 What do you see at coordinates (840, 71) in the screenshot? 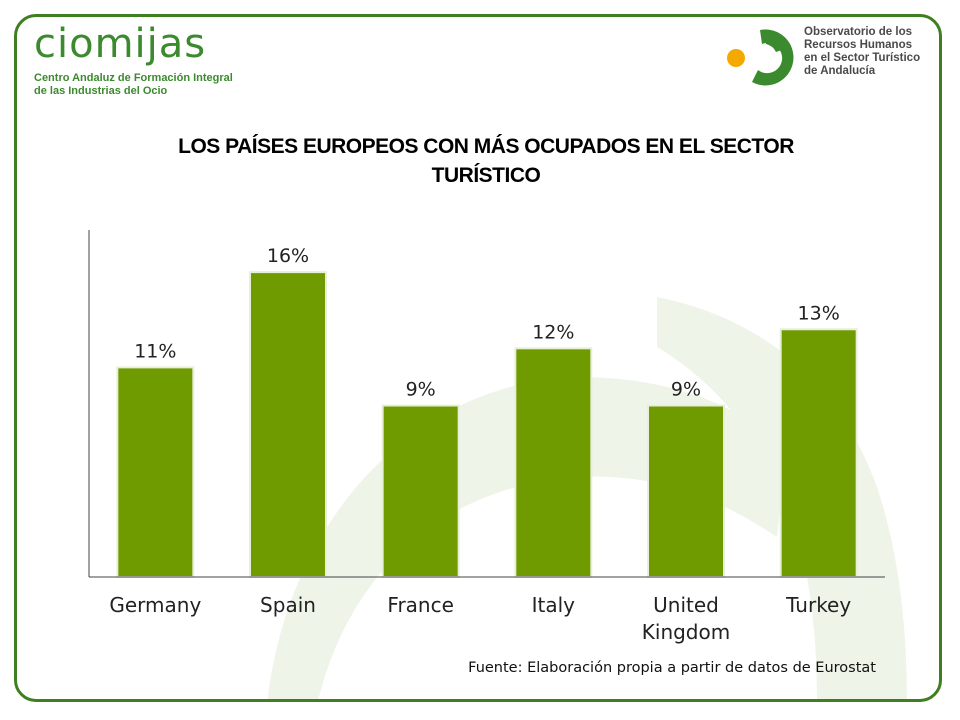
I see `observatorio-line4: de Andalucía` at bounding box center [840, 71].